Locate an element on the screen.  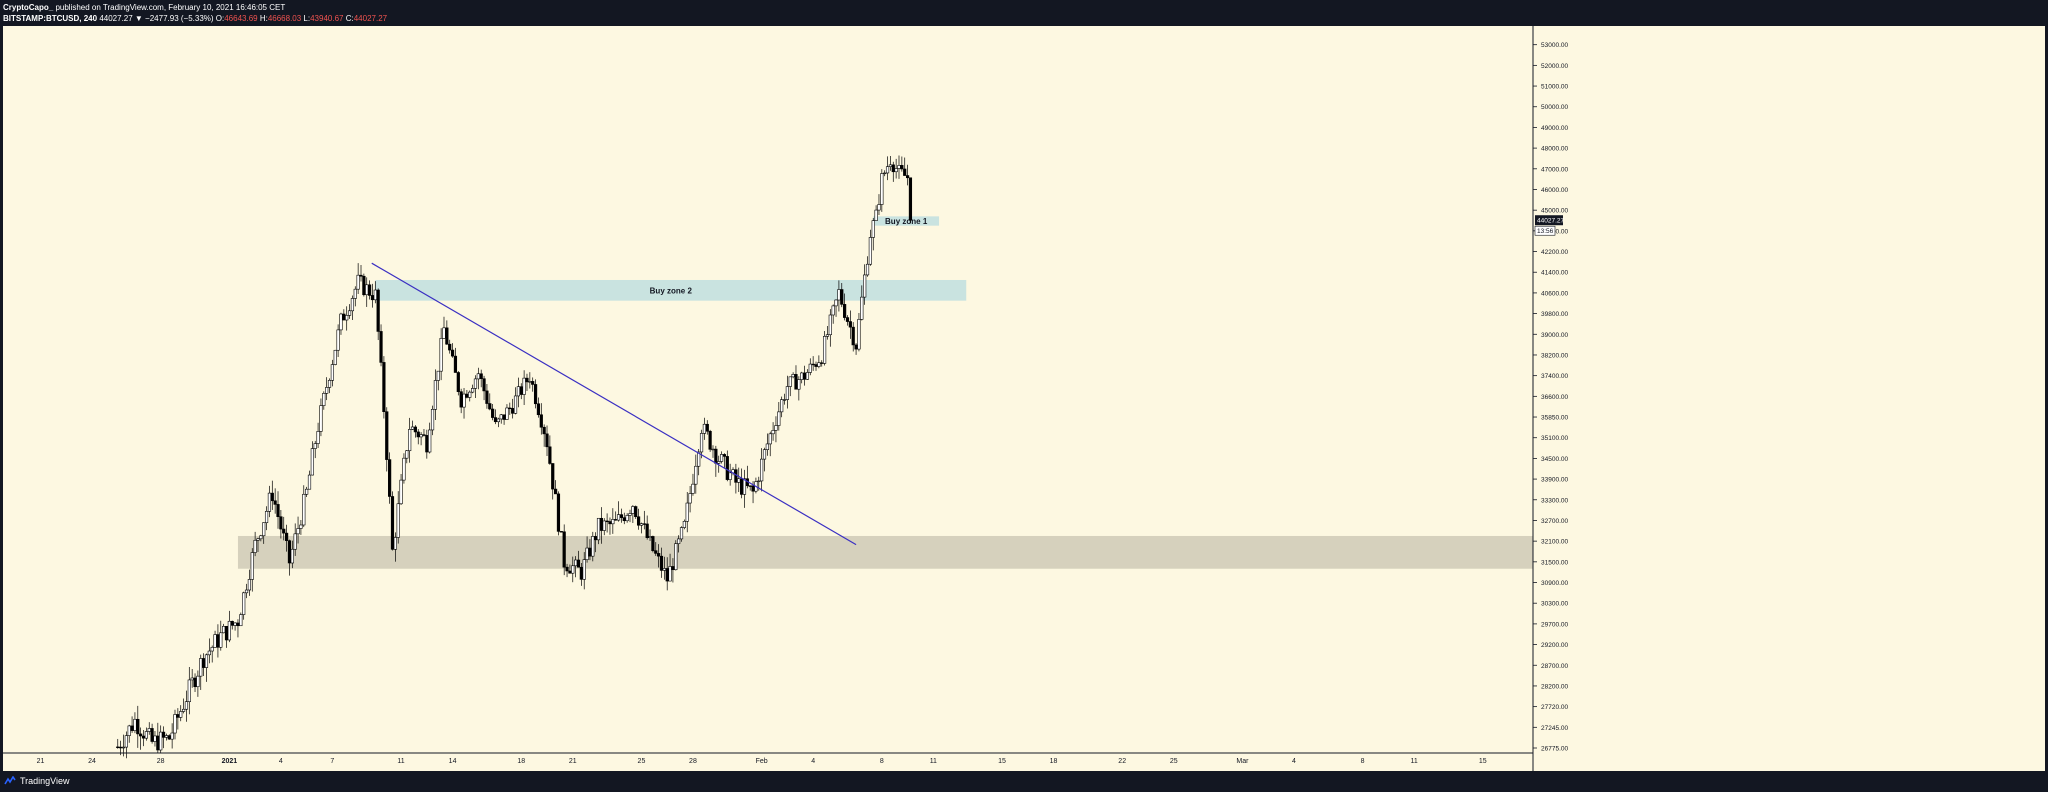
tradingview-brand: TradingView is located at coordinates (45, 781).